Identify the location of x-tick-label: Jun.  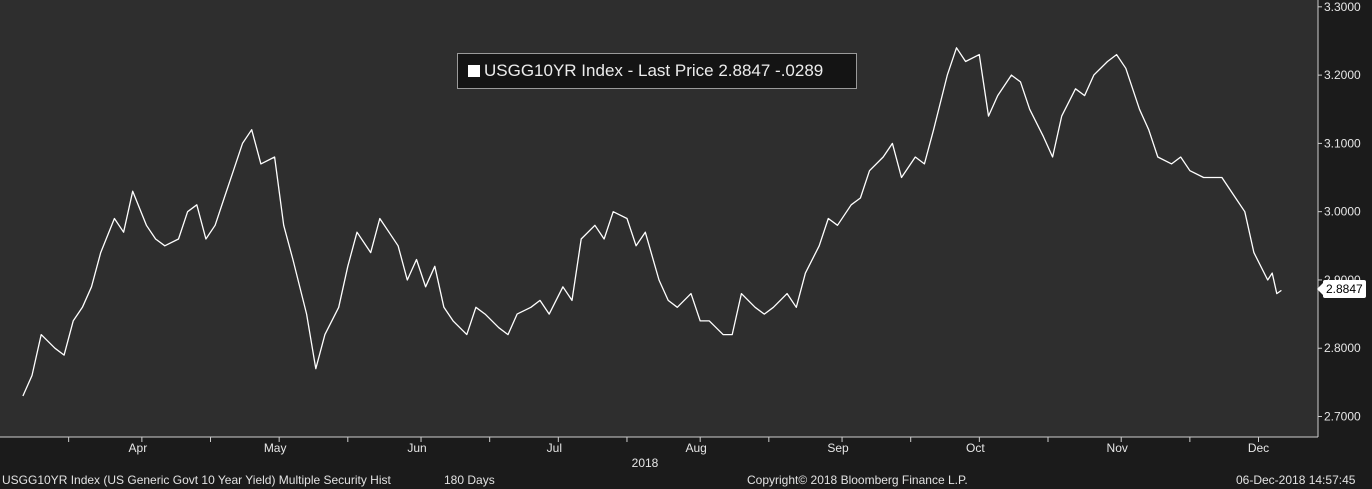
(416, 448).